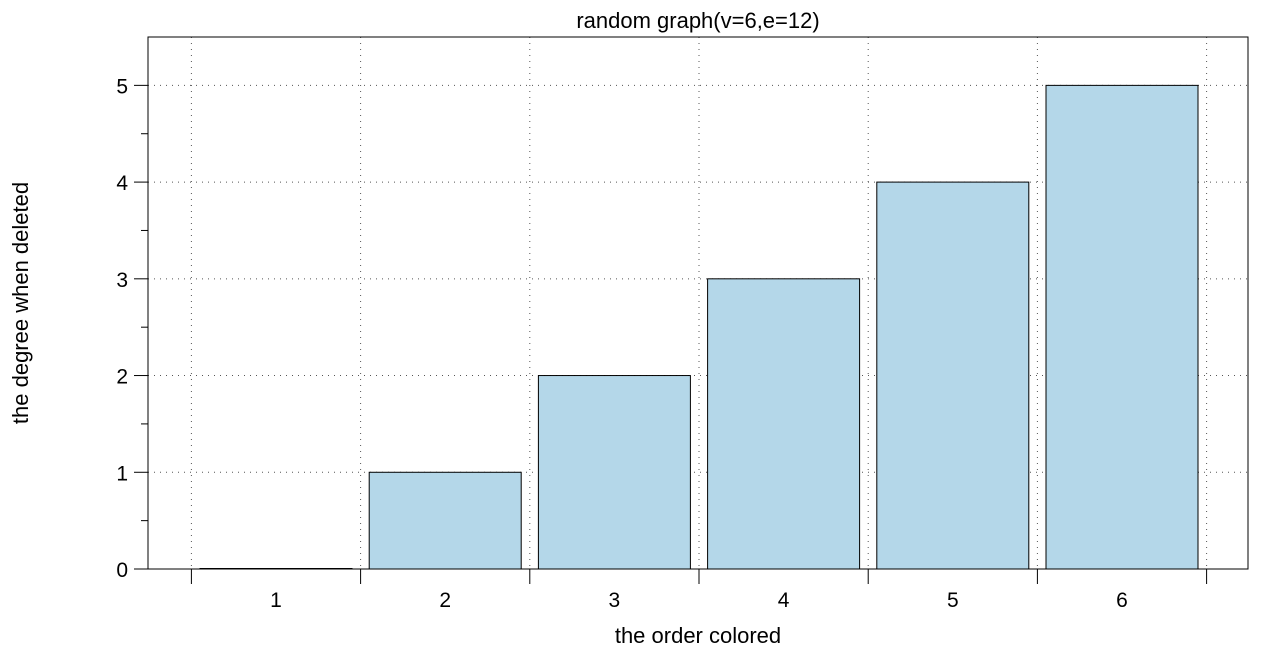 Image resolution: width=1280 pixels, height=658 pixels. Describe the element at coordinates (276, 600) in the screenshot. I see `x-tick-label: 1` at that location.